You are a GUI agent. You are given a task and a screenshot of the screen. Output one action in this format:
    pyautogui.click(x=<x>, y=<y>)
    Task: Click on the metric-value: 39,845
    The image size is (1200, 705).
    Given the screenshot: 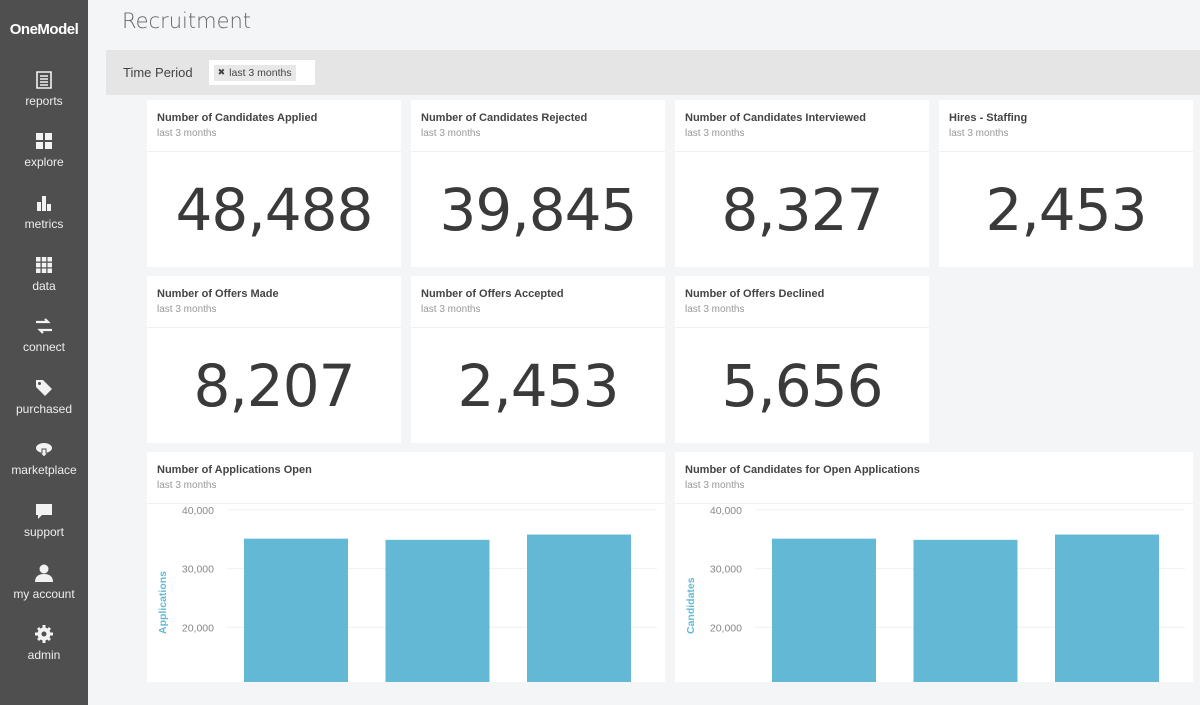 What is the action you would take?
    pyautogui.click(x=538, y=209)
    